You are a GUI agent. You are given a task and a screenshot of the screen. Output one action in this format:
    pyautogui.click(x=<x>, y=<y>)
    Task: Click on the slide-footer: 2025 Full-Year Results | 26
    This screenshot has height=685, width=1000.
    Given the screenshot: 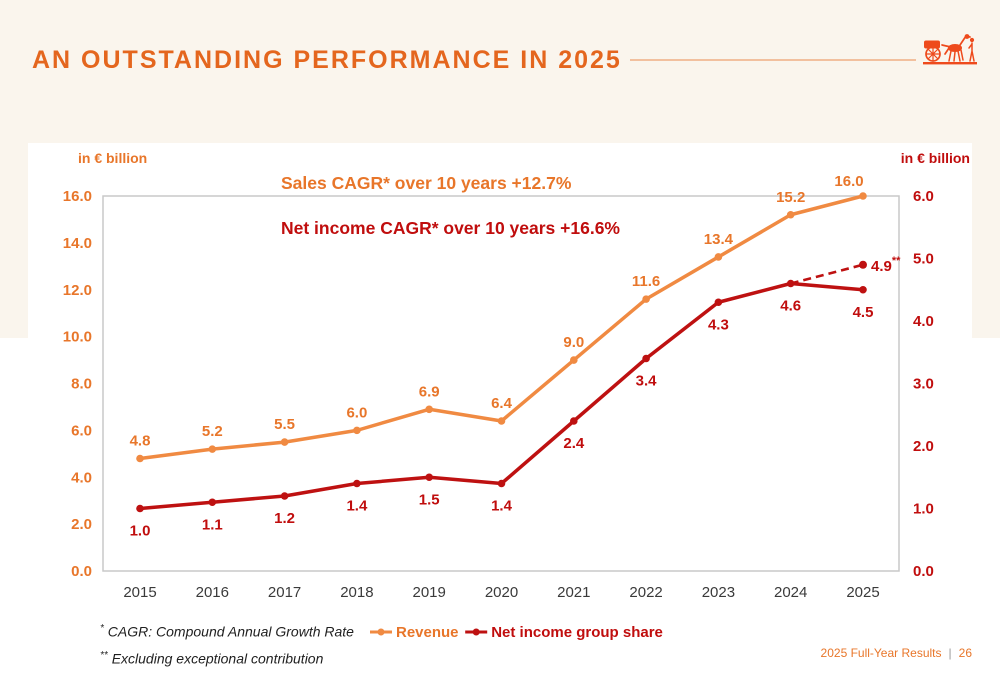 What is the action you would take?
    pyautogui.click(x=896, y=653)
    